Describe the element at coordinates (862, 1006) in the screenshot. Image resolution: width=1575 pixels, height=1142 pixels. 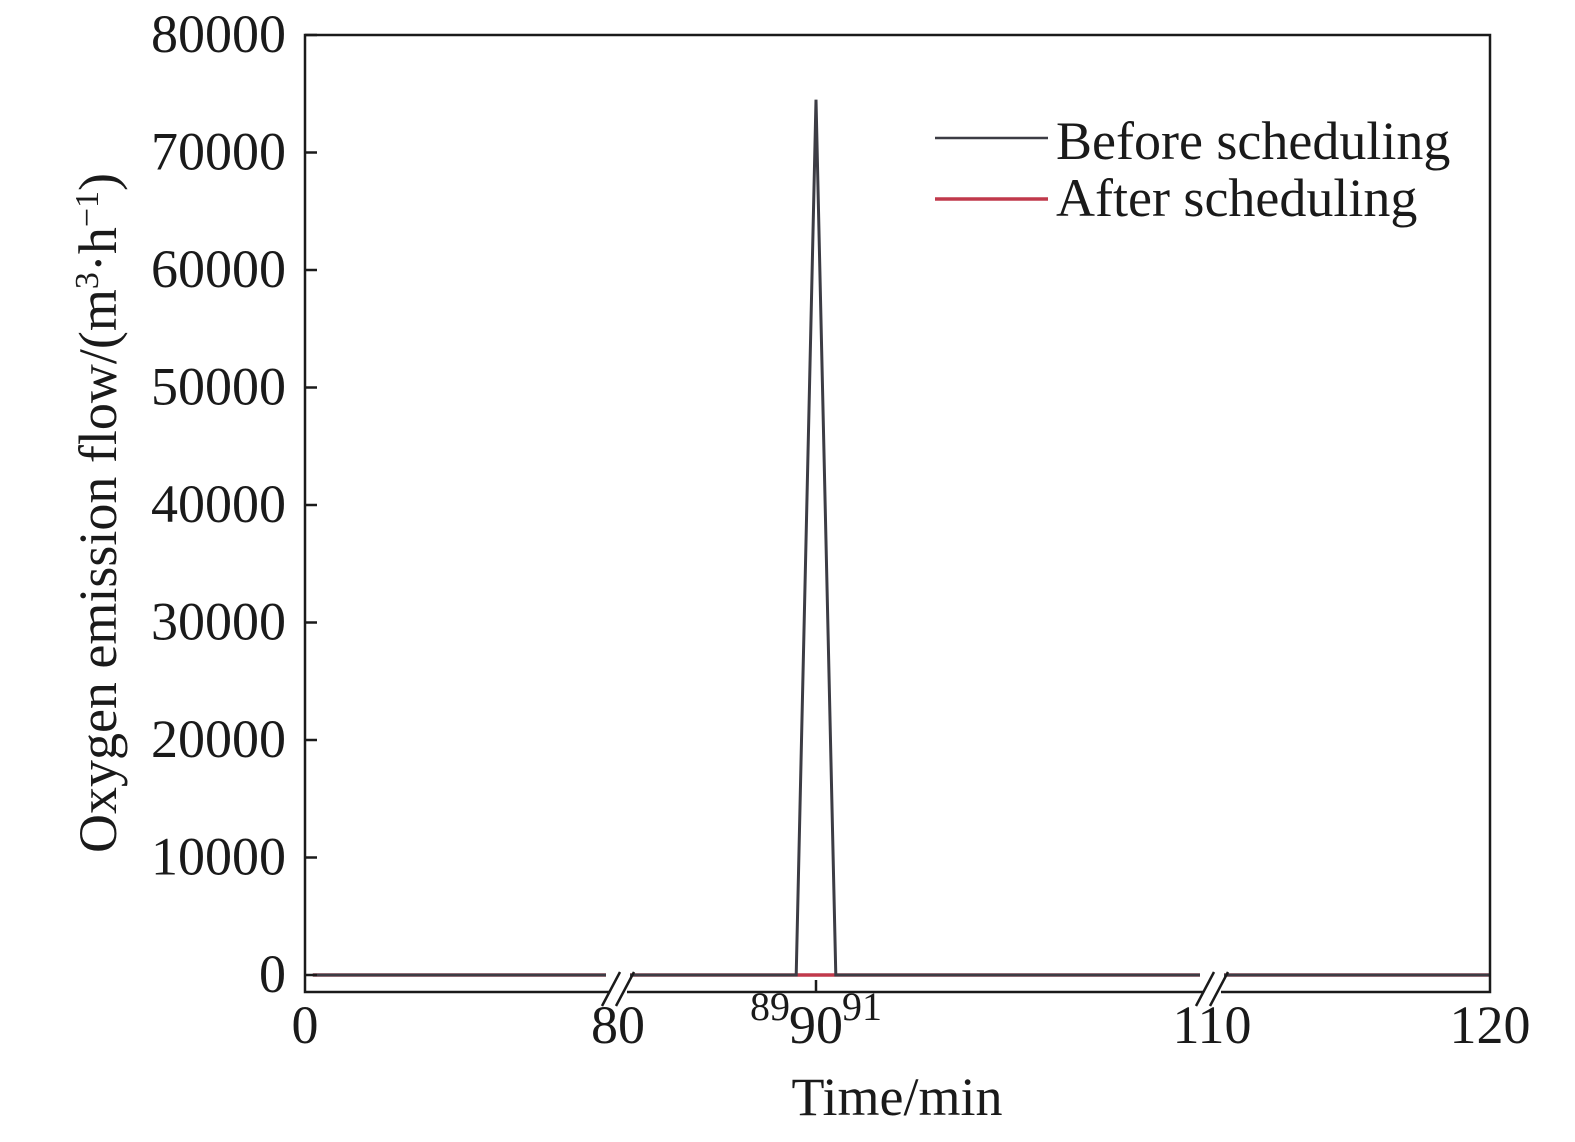
I see `x-minor-label: 91` at that location.